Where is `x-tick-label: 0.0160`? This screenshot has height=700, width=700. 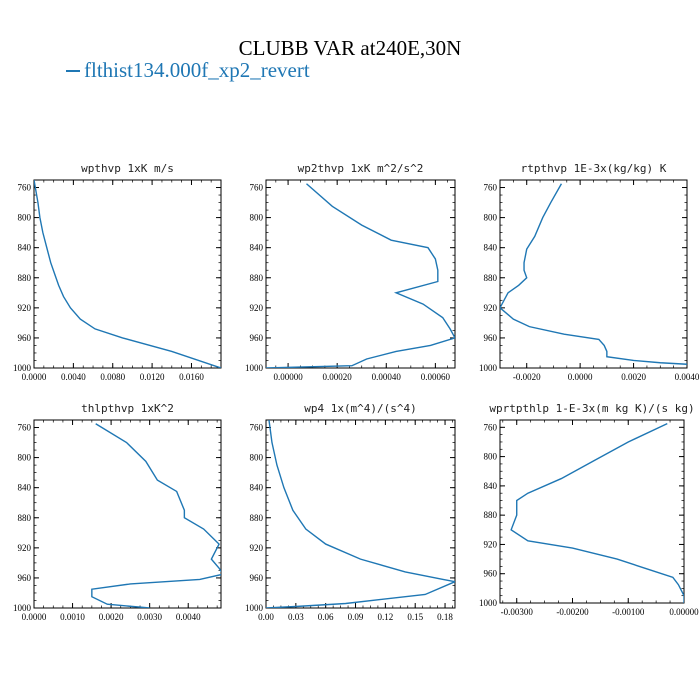
x-tick-label: 0.0160 is located at coordinates (191, 377).